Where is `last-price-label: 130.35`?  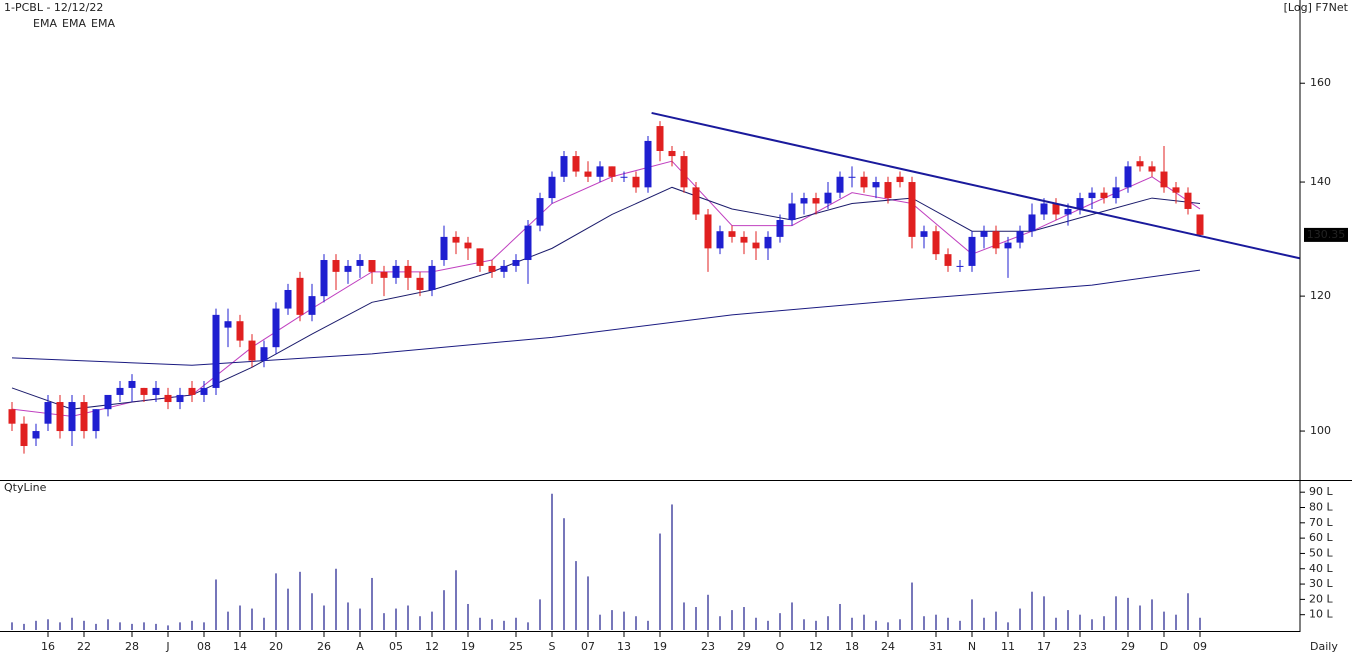
last-price-label: 130.35 is located at coordinates (1326, 234).